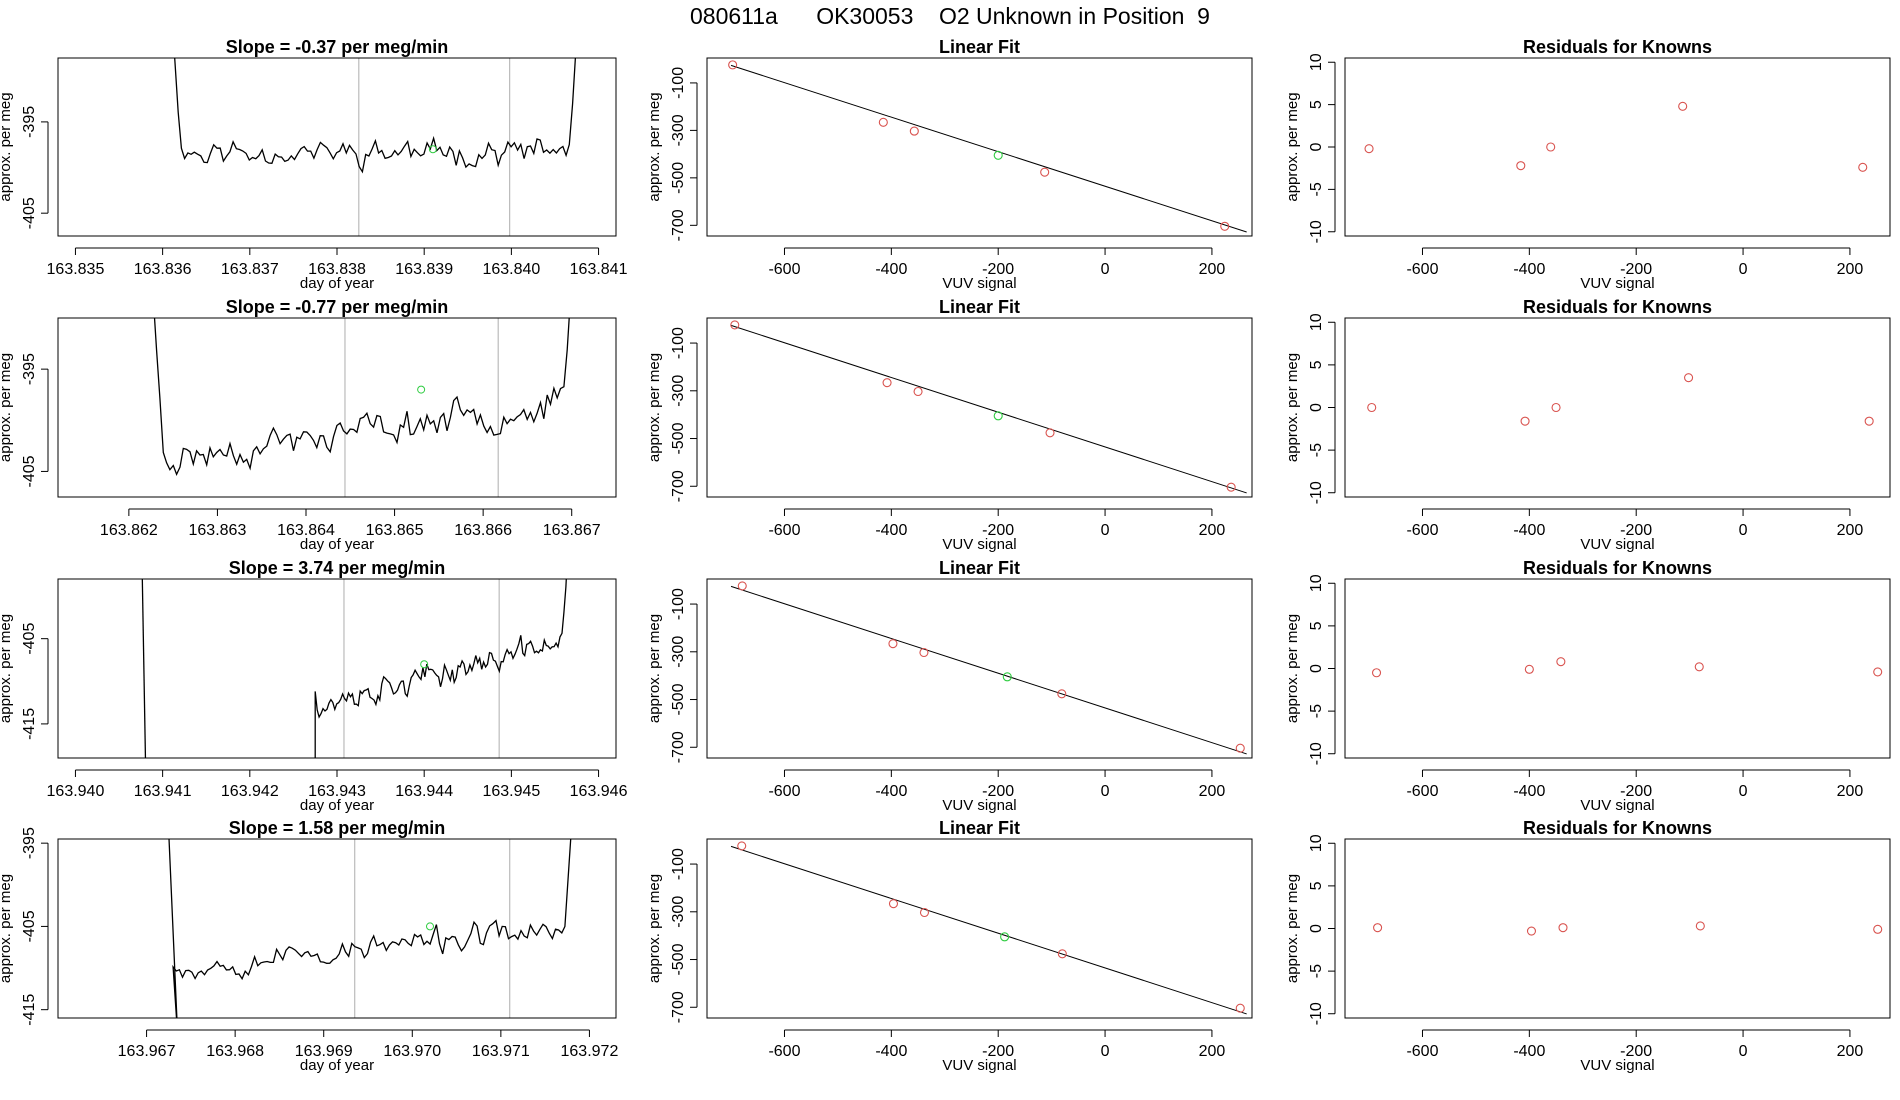  I want to click on x-tick-label: 163.840, so click(511, 269).